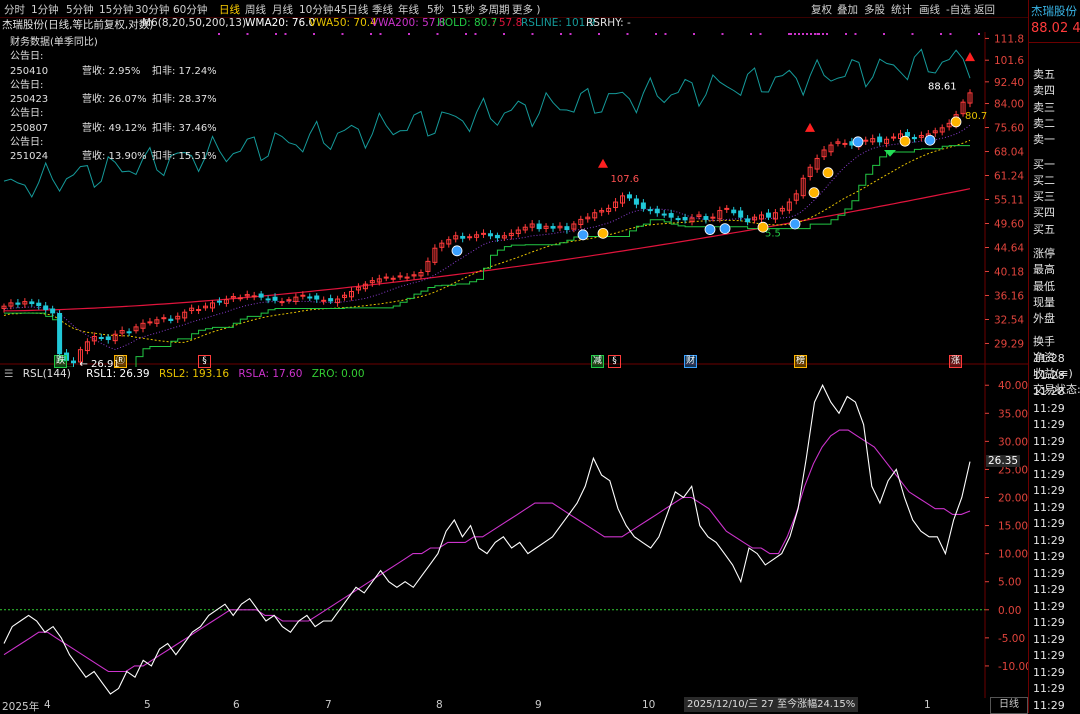 The width and height of the screenshot is (1080, 714). I want to click on quote-label: 现量, so click(1044, 302).